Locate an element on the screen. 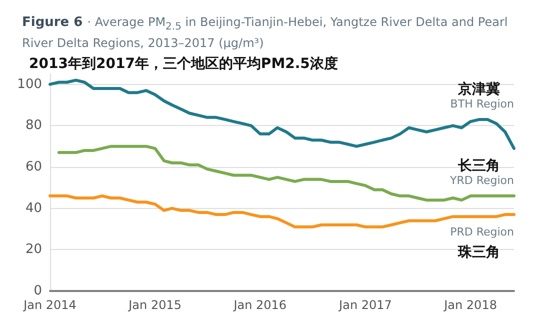  y-tick-label: 20 is located at coordinates (33, 250).